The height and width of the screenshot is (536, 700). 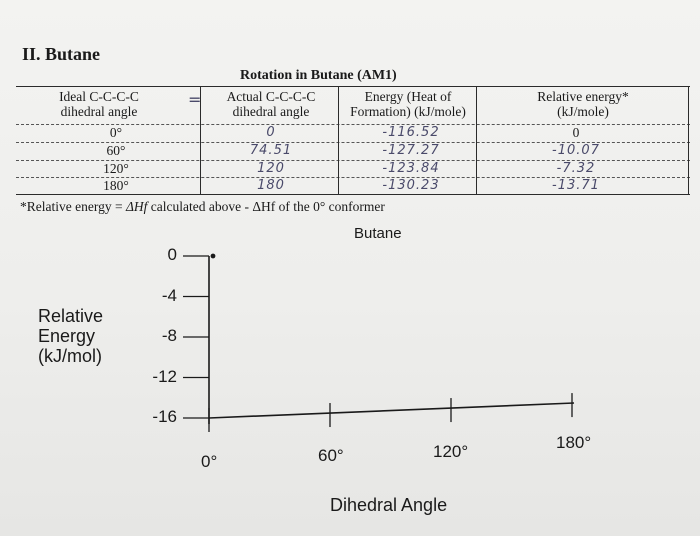 What do you see at coordinates (391, 410) in the screenshot?
I see `x-axis-line` at bounding box center [391, 410].